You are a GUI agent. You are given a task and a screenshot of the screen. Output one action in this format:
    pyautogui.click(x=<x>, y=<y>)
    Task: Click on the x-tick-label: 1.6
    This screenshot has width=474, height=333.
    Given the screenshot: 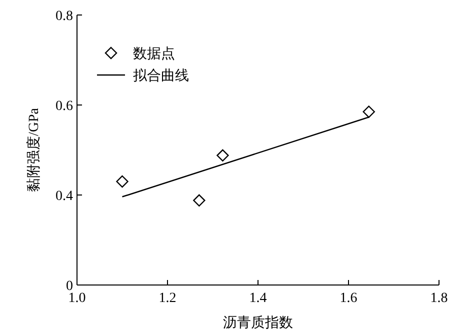 What is the action you would take?
    pyautogui.click(x=349, y=298)
    